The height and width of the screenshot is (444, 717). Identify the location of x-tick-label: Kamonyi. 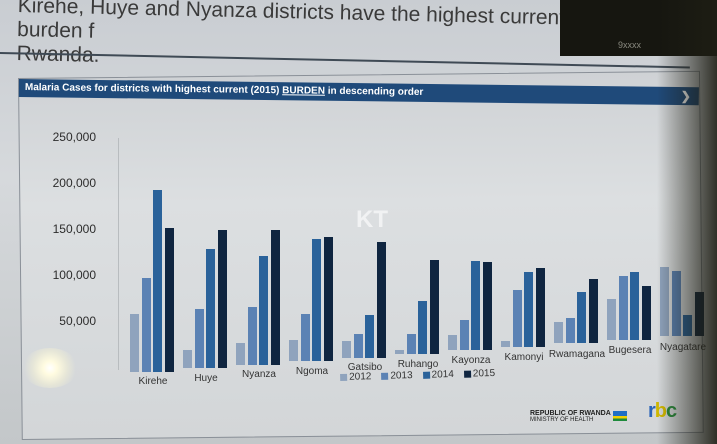
(524, 358).